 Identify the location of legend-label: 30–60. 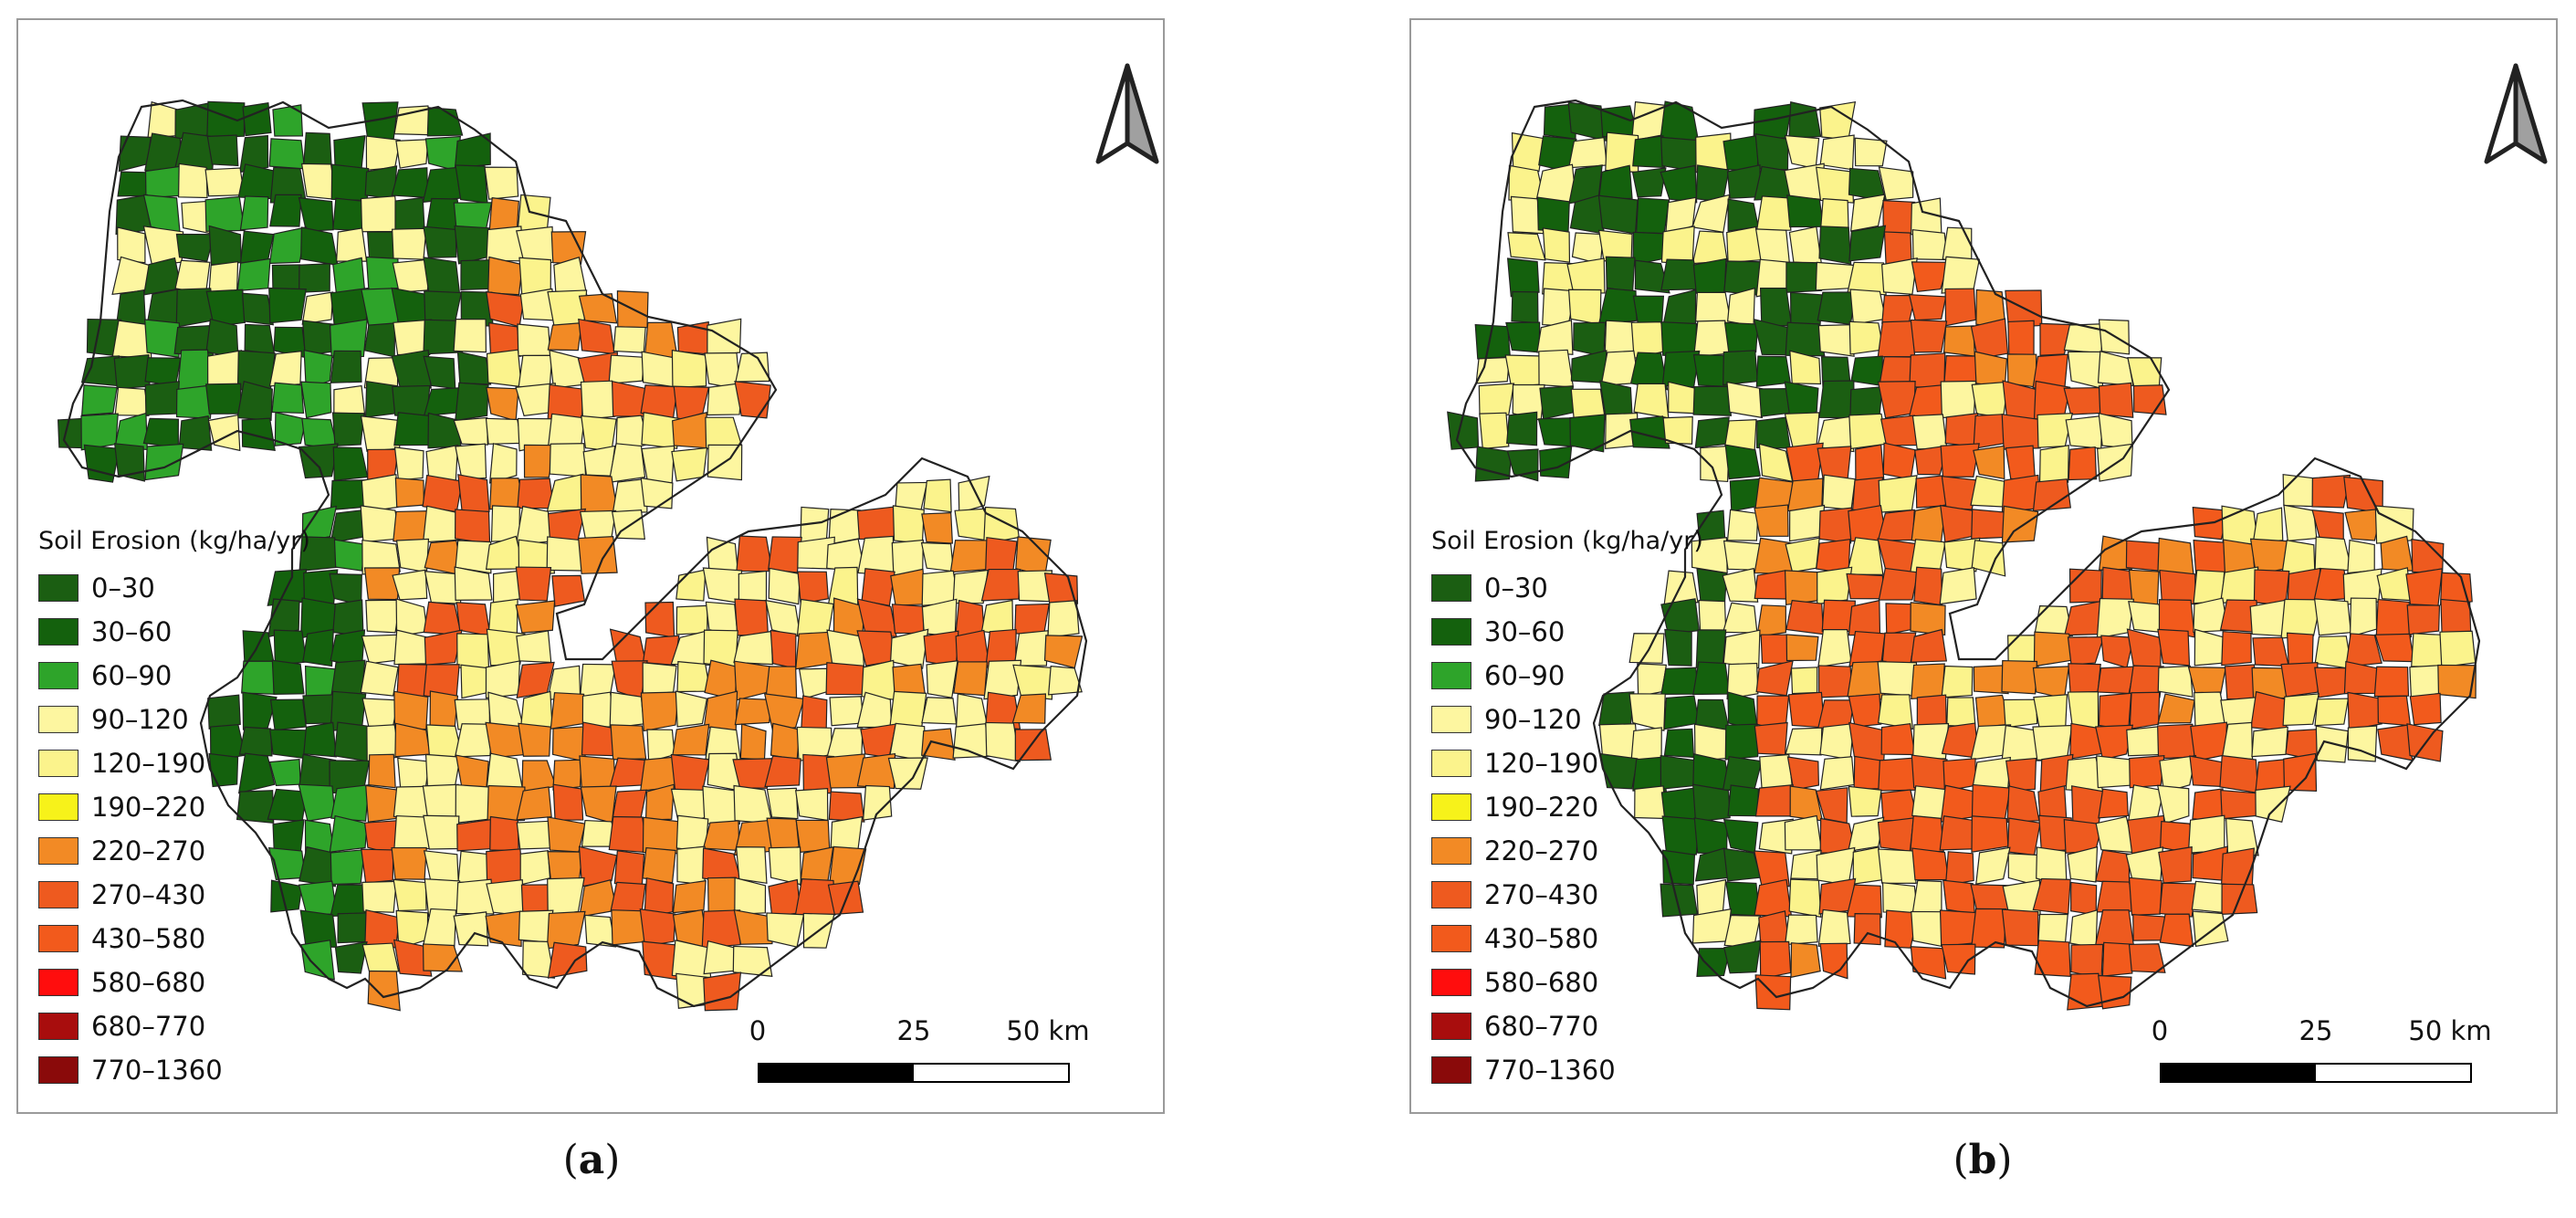
(1525, 631).